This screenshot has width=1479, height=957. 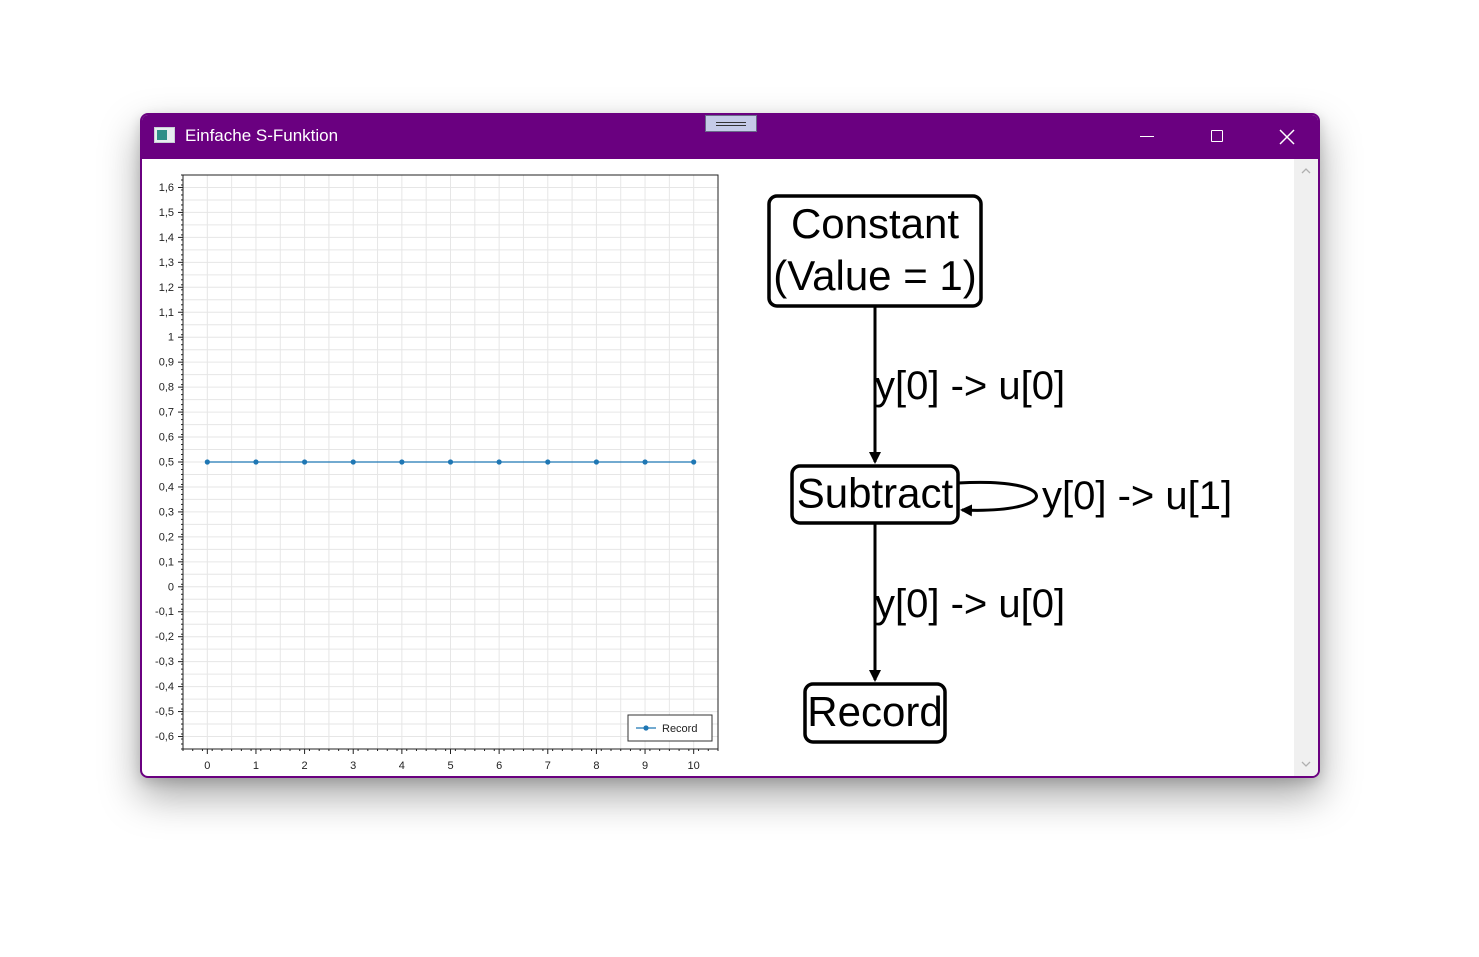 I want to click on node-label-constant: (Value = 1), so click(x=875, y=275).